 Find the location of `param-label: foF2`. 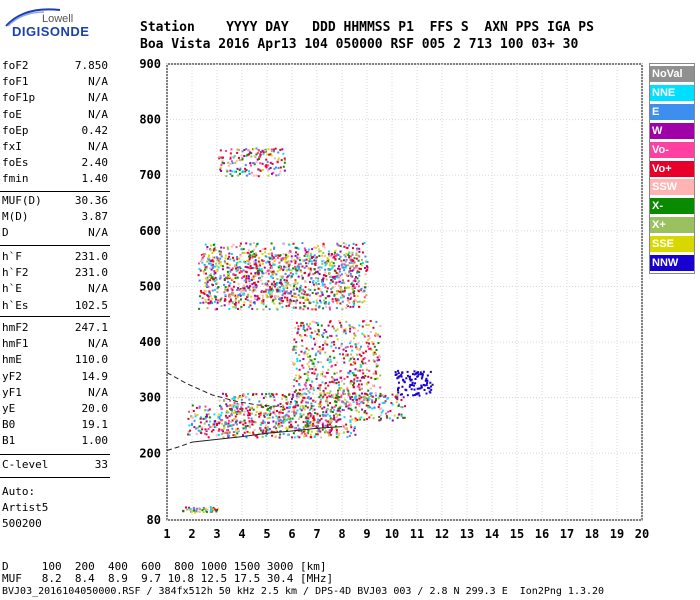

param-label: foF2 is located at coordinates (15, 65).